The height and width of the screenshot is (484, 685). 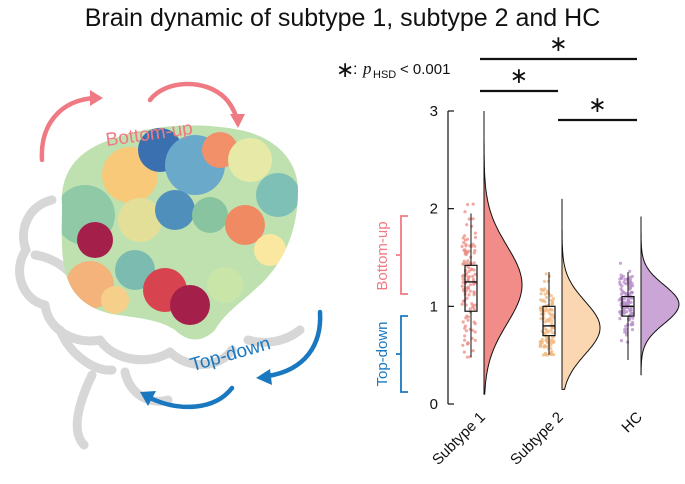 I want to click on x-tick-label: Subtype 2, so click(x=537, y=439).